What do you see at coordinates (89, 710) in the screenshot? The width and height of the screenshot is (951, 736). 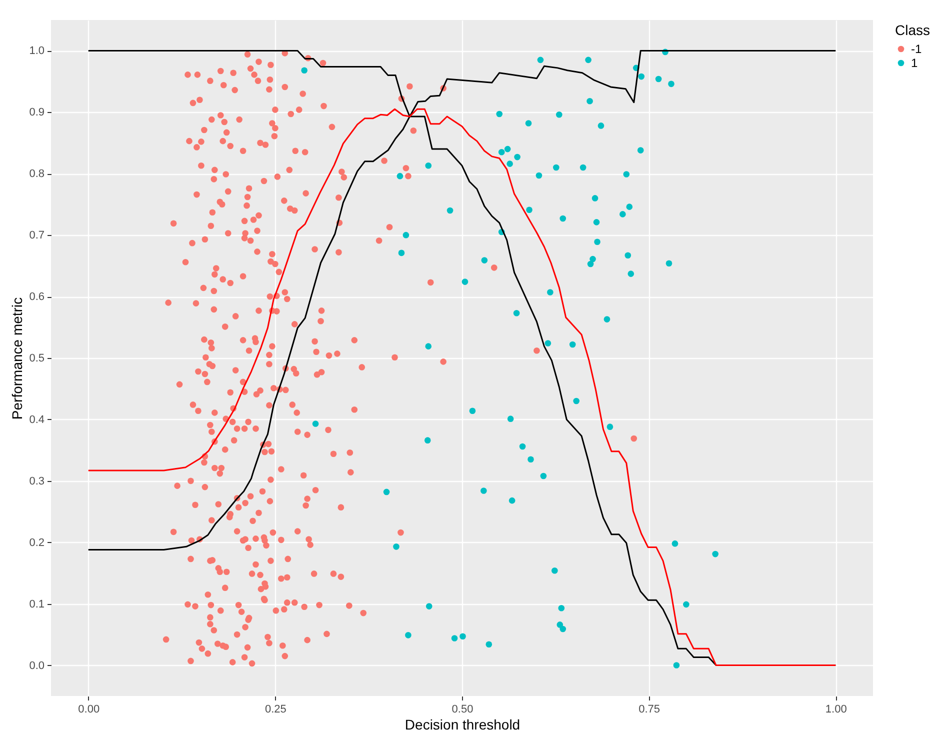 I see `x-tick-label: 0.00` at bounding box center [89, 710].